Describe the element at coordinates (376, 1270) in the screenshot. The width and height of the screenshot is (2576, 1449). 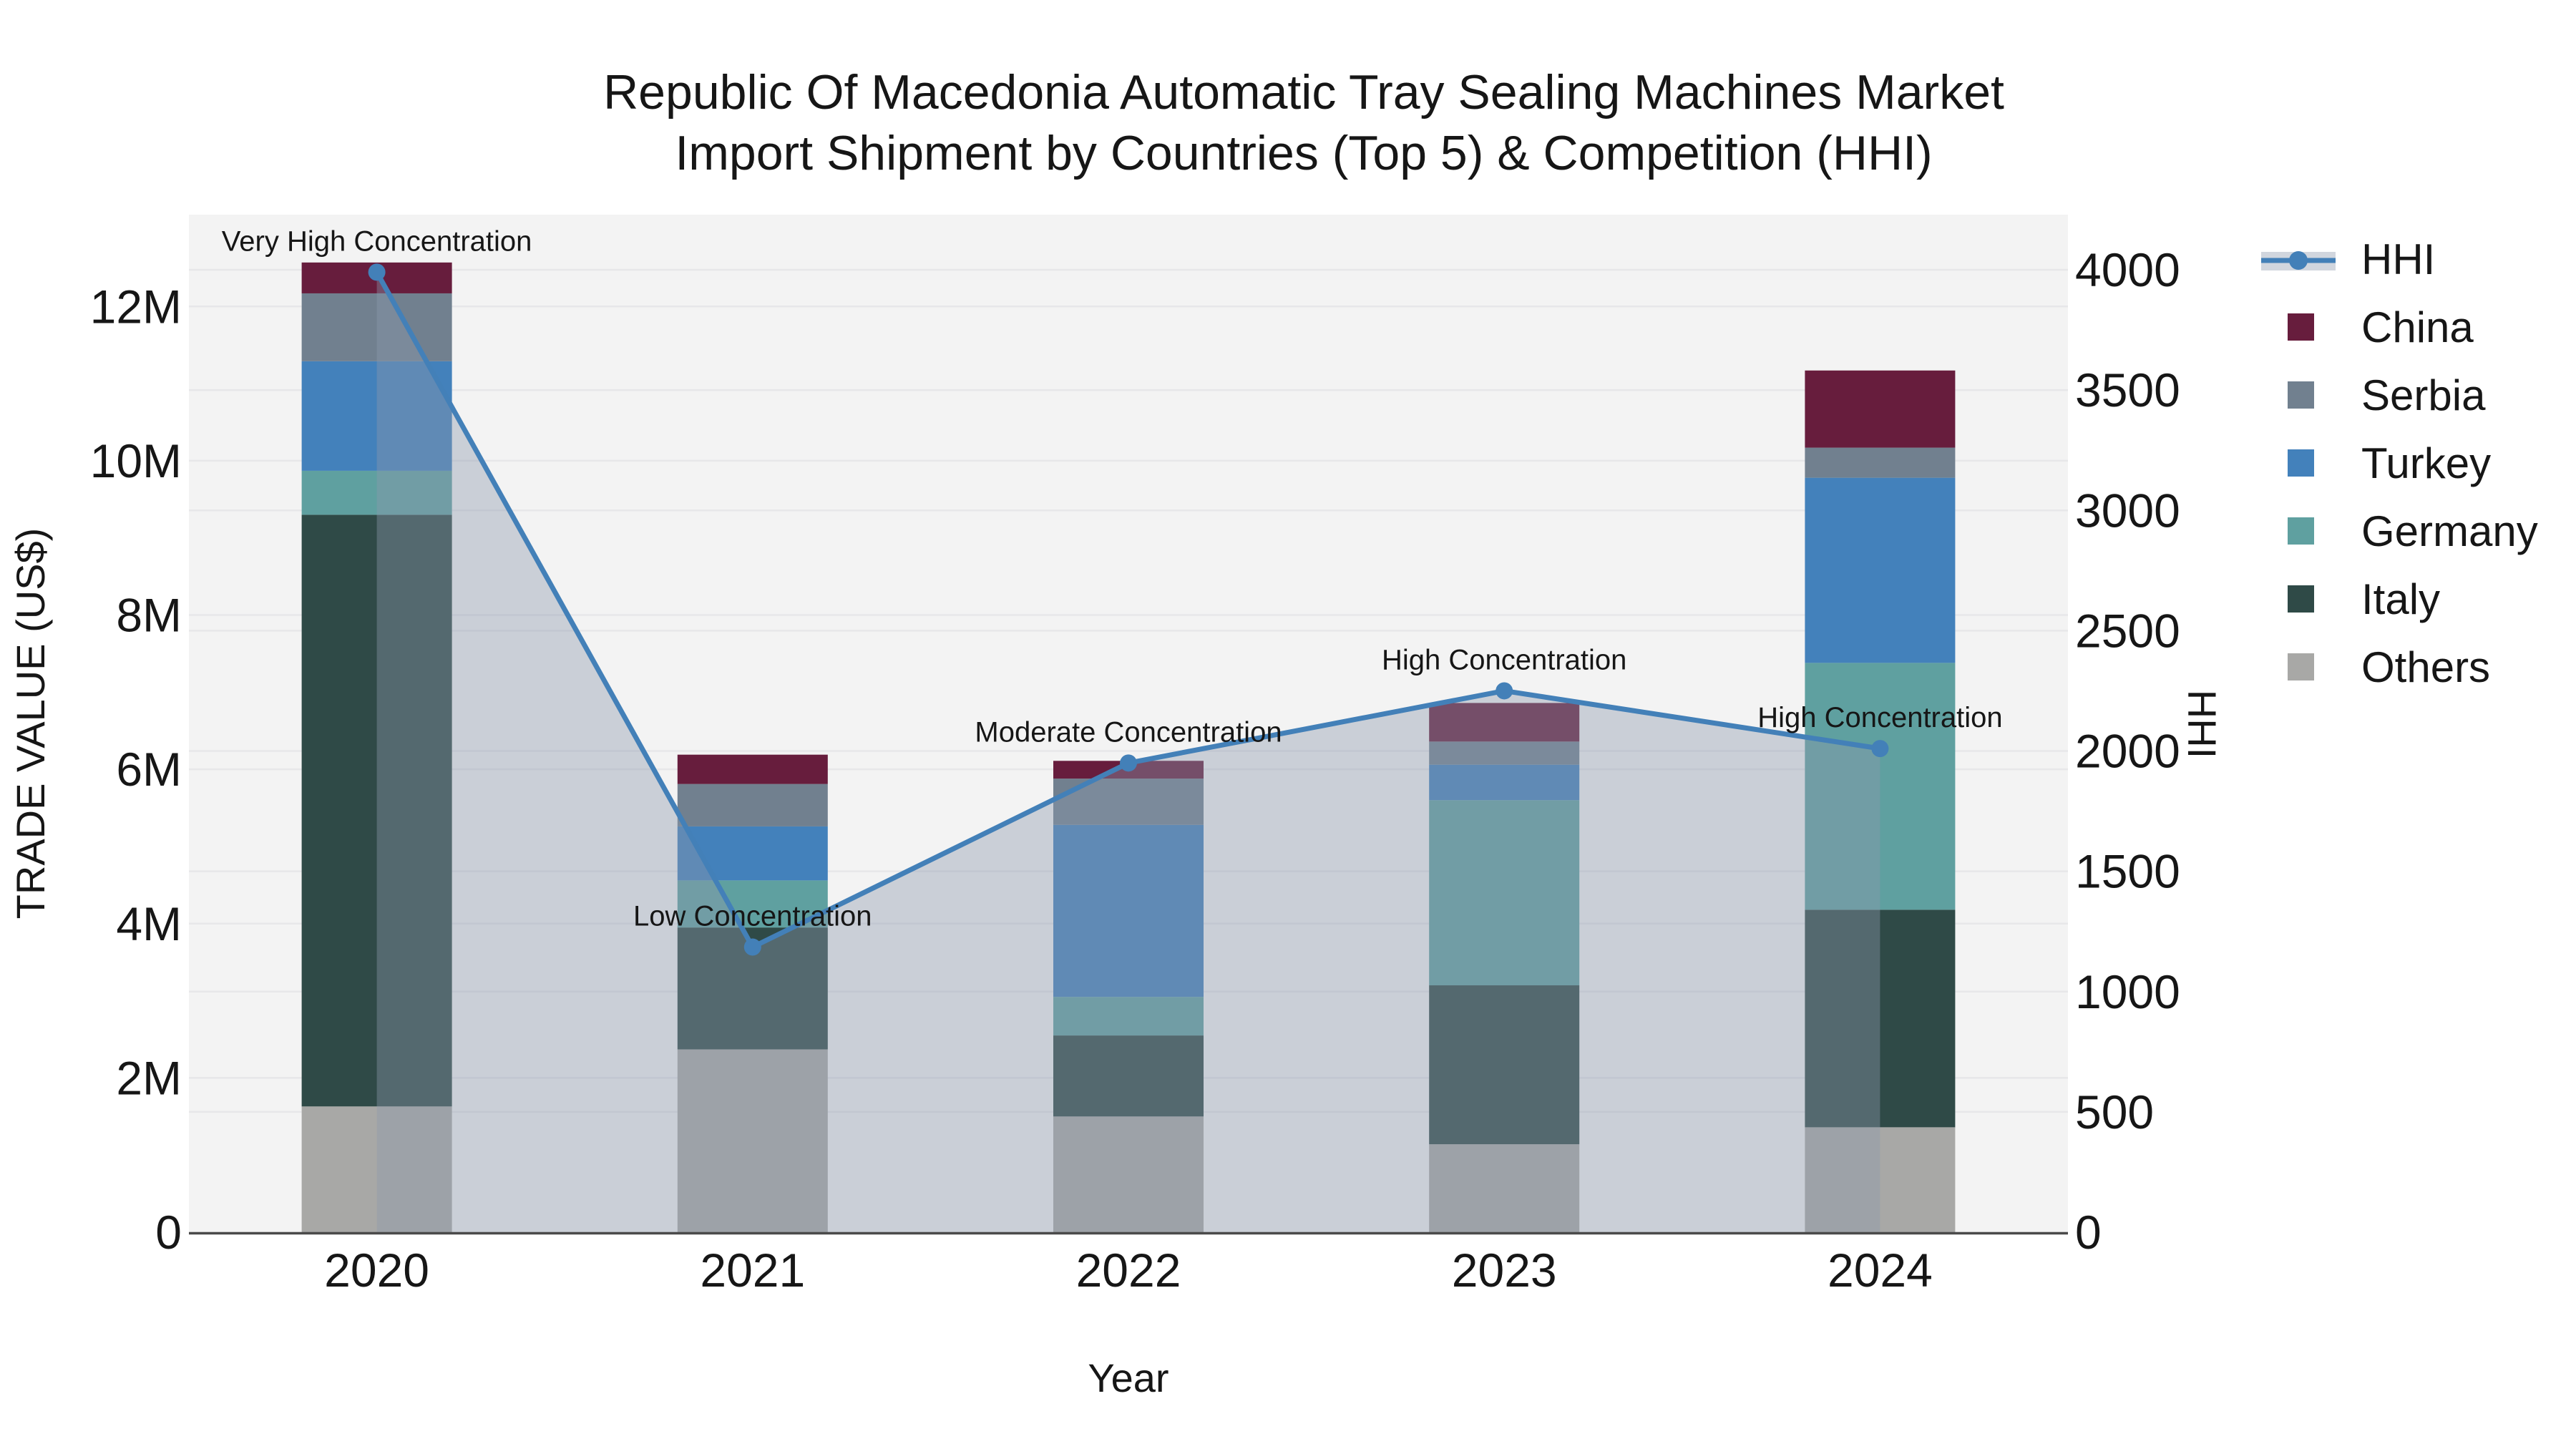
I see `x-tick-2020: 2020` at that location.